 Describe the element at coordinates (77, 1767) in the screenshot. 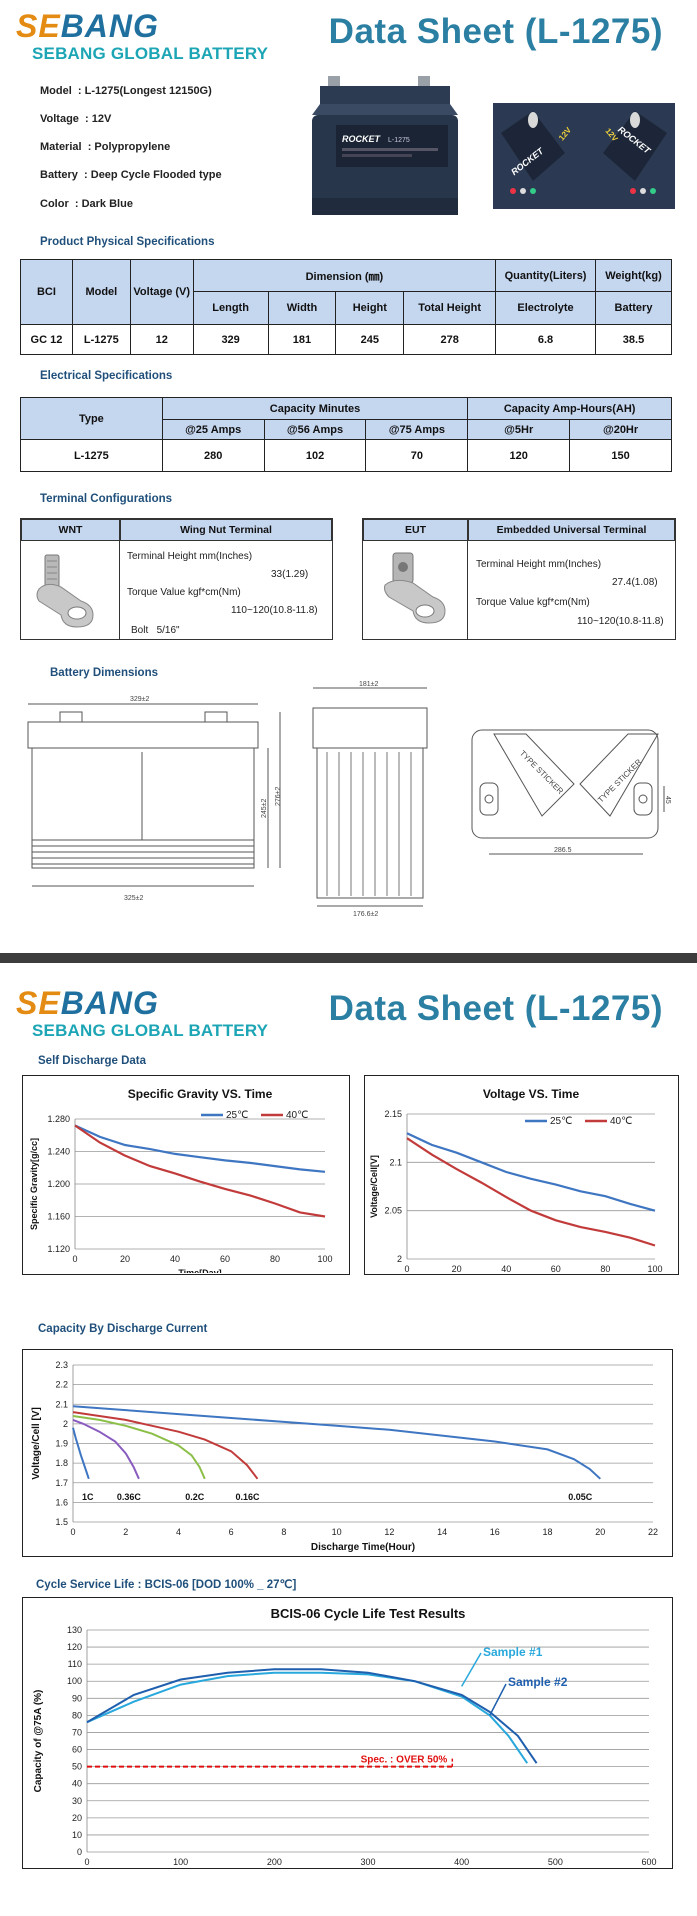

I see `y-tick-label: 50` at that location.